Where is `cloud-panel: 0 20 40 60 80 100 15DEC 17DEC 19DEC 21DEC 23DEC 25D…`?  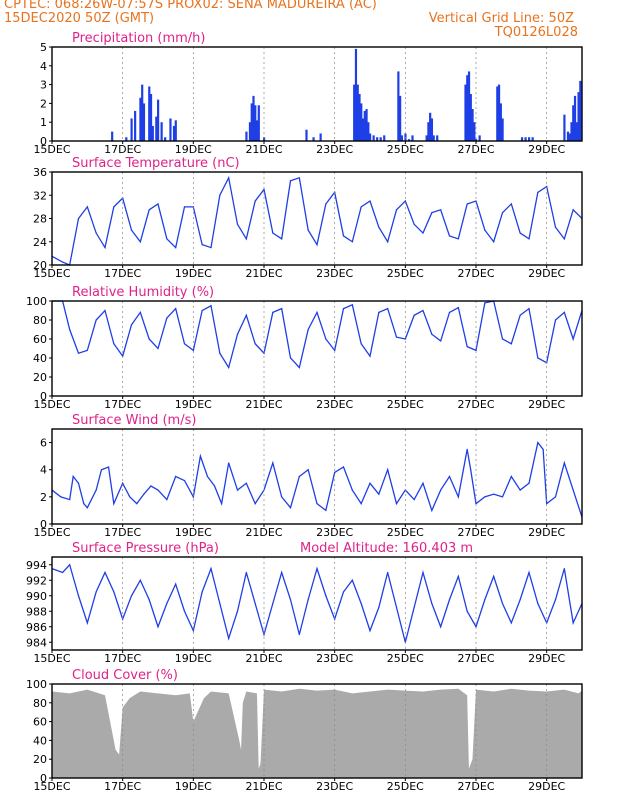
cloud-panel: 0 20 40 60 80 100 15DEC 17DEC 19DEC 21DEC 23DEC 25D… is located at coordinates (304, 730).